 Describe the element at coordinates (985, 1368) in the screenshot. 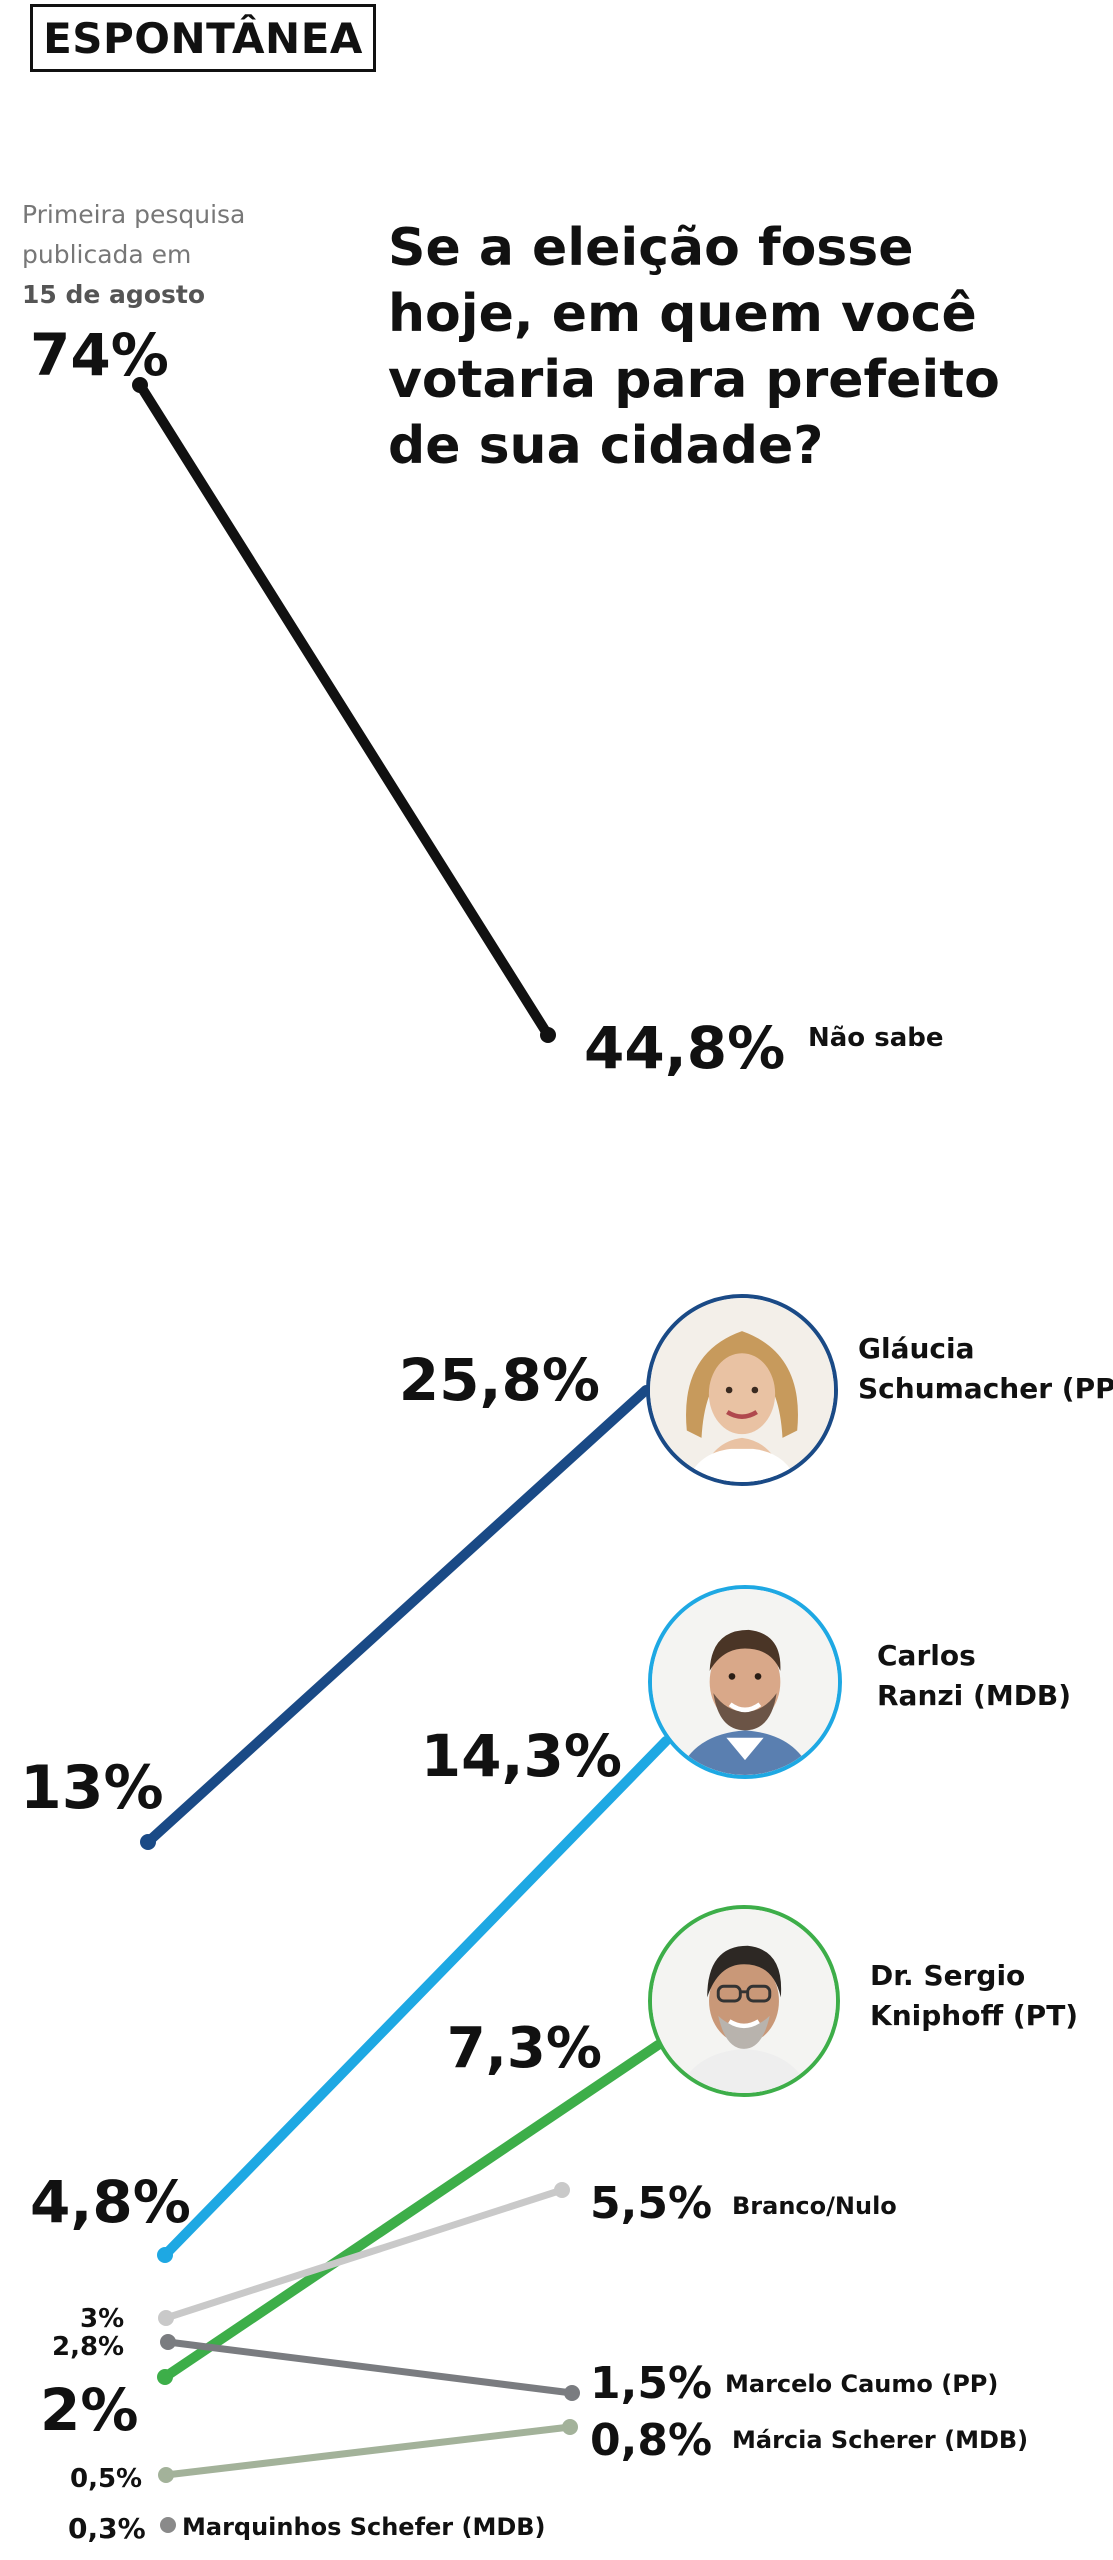

I see `glaucia-schumacher-pp-series-name: Gláucia Schumacher (PP)` at that location.